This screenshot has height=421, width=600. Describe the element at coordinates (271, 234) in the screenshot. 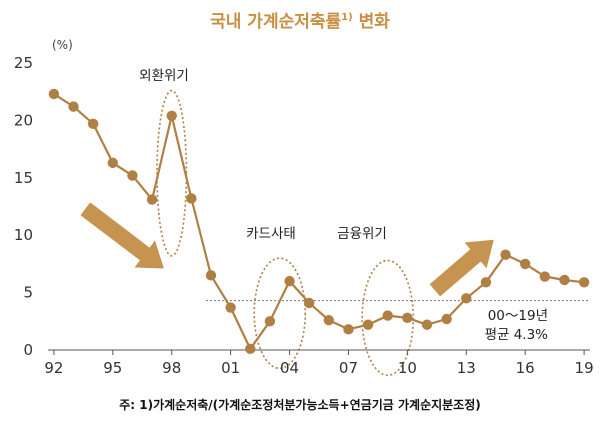

I see `event-label: 카드사태` at that location.